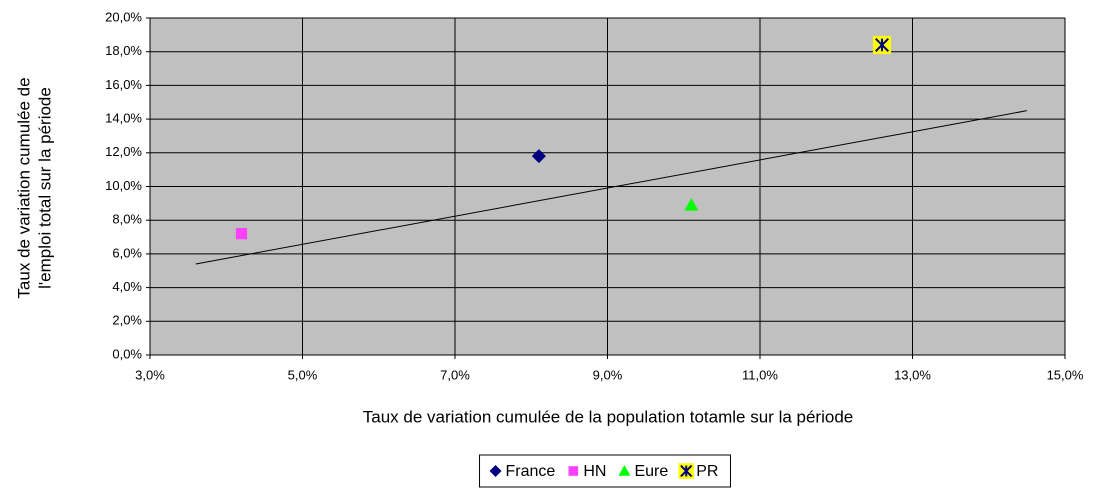  I want to click on y-tick-label: 4,0%, so click(127, 286).